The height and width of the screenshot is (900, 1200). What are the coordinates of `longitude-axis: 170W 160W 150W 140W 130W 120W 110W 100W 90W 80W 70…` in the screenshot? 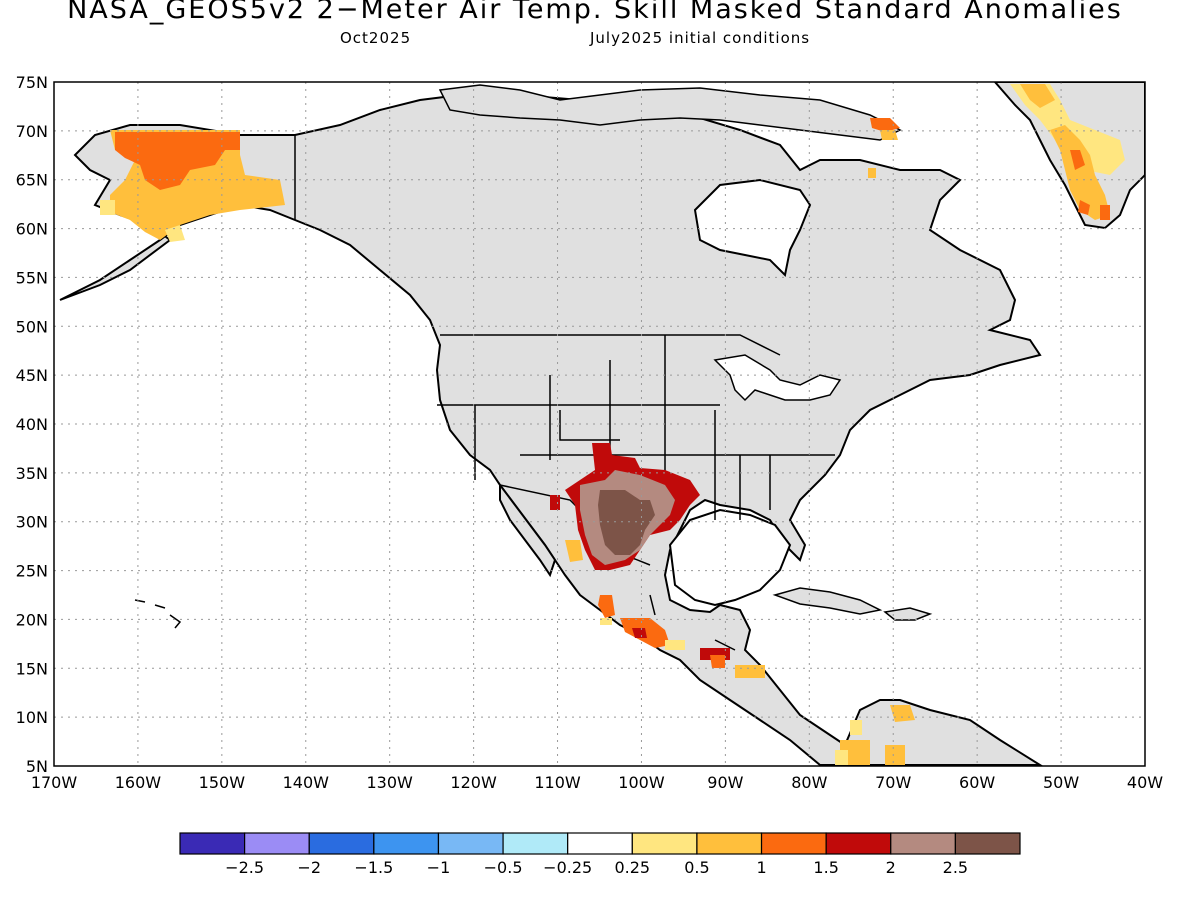 It's located at (597, 782).